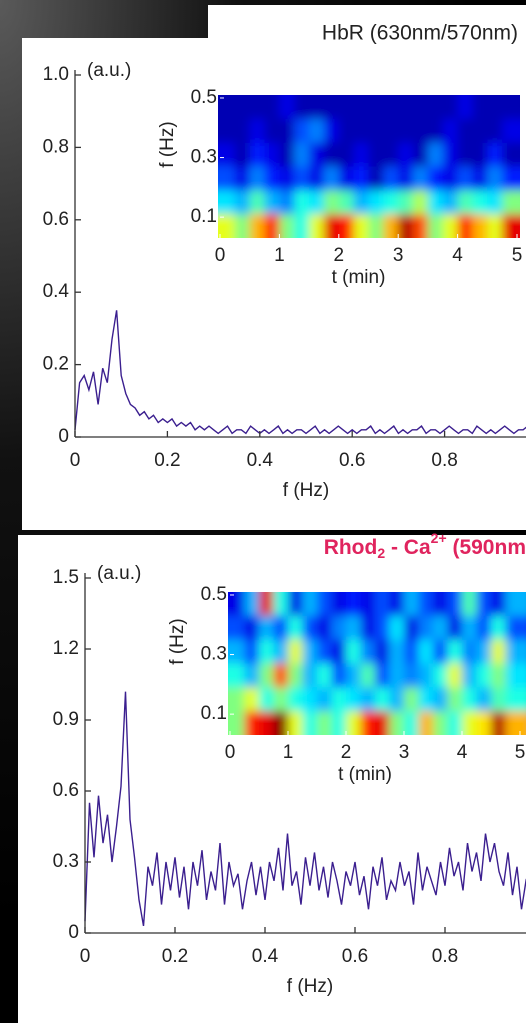  What do you see at coordinates (73, 932) in the screenshot?
I see `y-tick-label: 0` at bounding box center [73, 932].